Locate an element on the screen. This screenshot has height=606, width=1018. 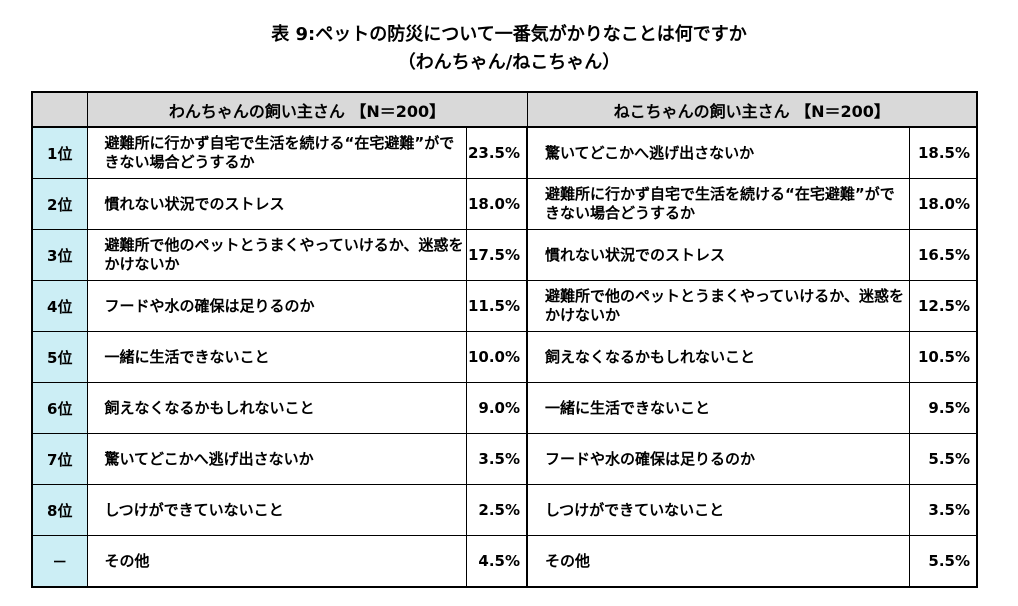
cat-item-cell: 飼えなくなるかもしれないこと is located at coordinates (718, 357).